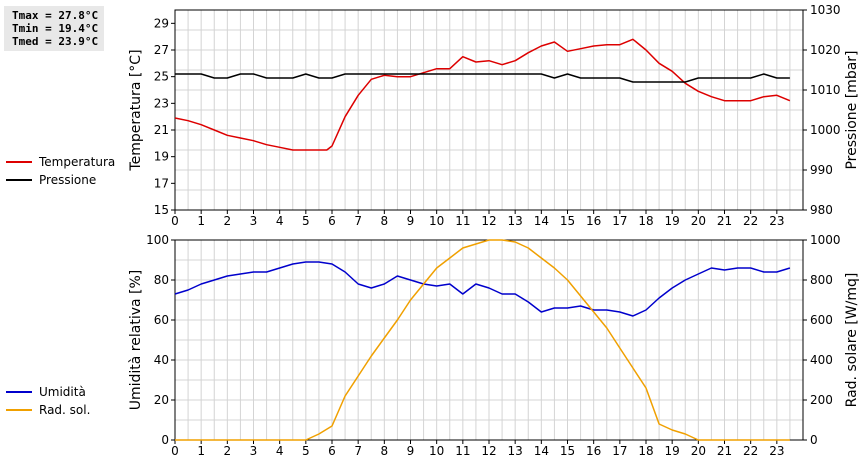  I want to click on y-right-tick-label: 0, so click(814, 440).